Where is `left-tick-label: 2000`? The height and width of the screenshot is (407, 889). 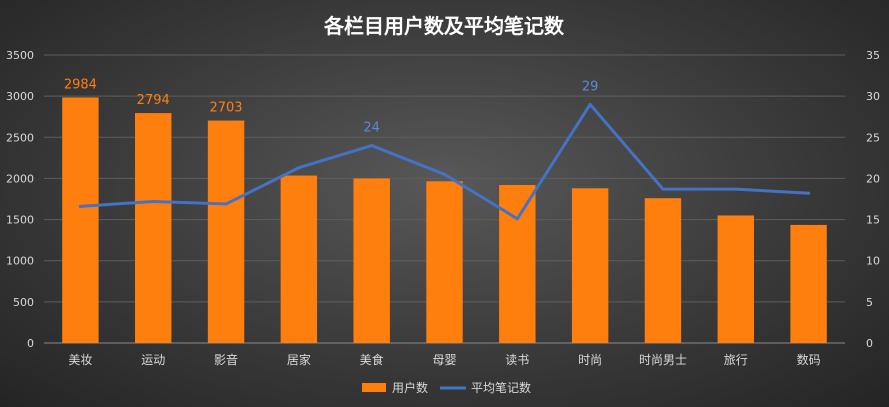
left-tick-label: 2000 is located at coordinates (20, 178).